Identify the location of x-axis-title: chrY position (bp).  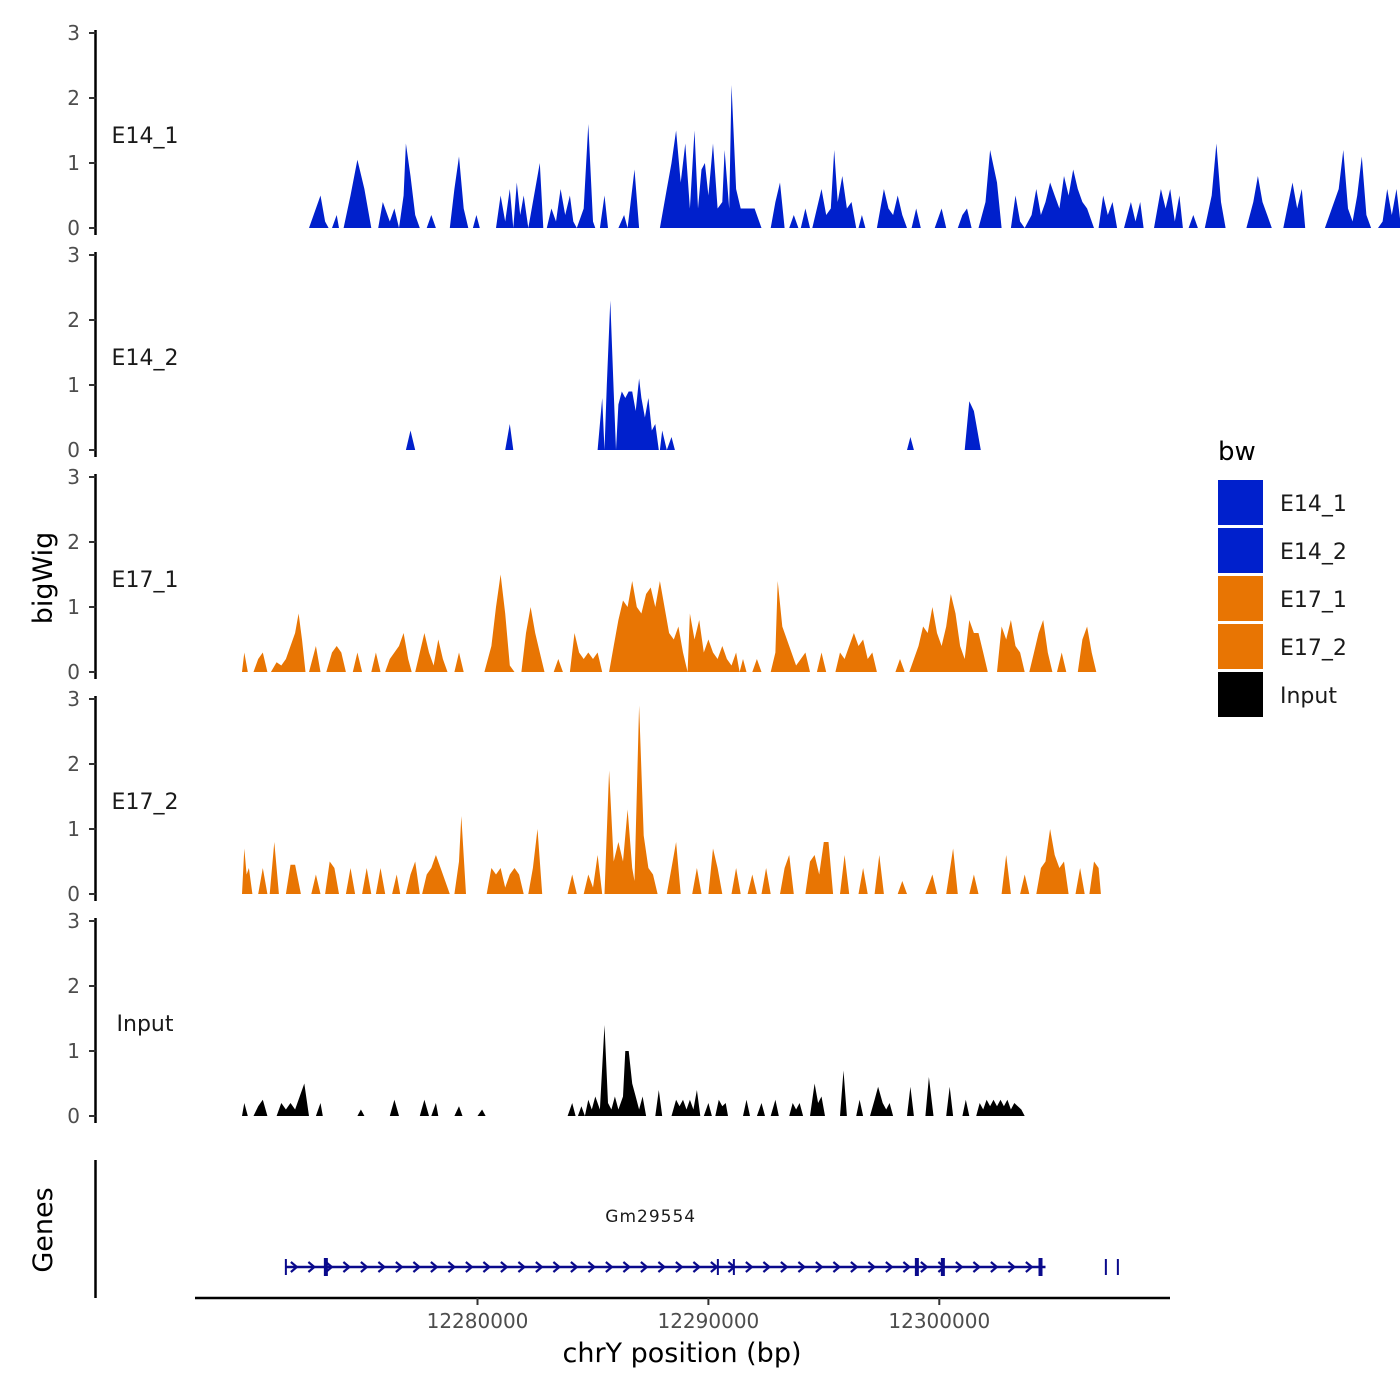
(681, 1353).